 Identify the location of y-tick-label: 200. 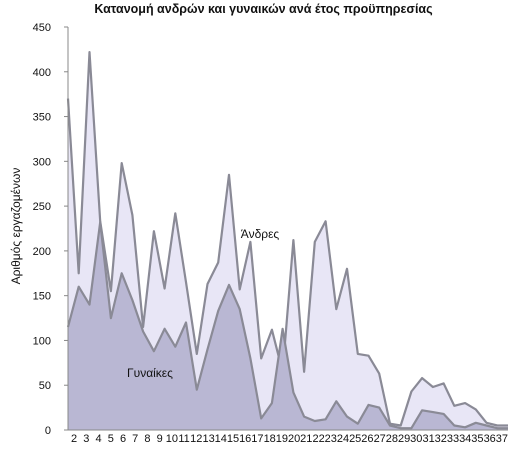
(42, 252).